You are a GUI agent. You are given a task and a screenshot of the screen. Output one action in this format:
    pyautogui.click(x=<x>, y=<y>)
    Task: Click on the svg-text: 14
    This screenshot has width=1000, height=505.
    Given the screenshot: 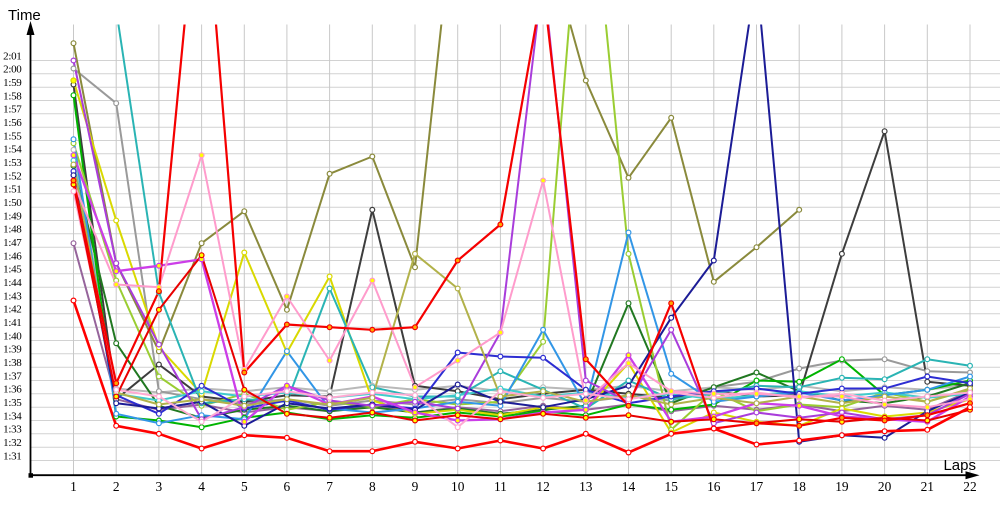 What is the action you would take?
    pyautogui.click(x=629, y=486)
    